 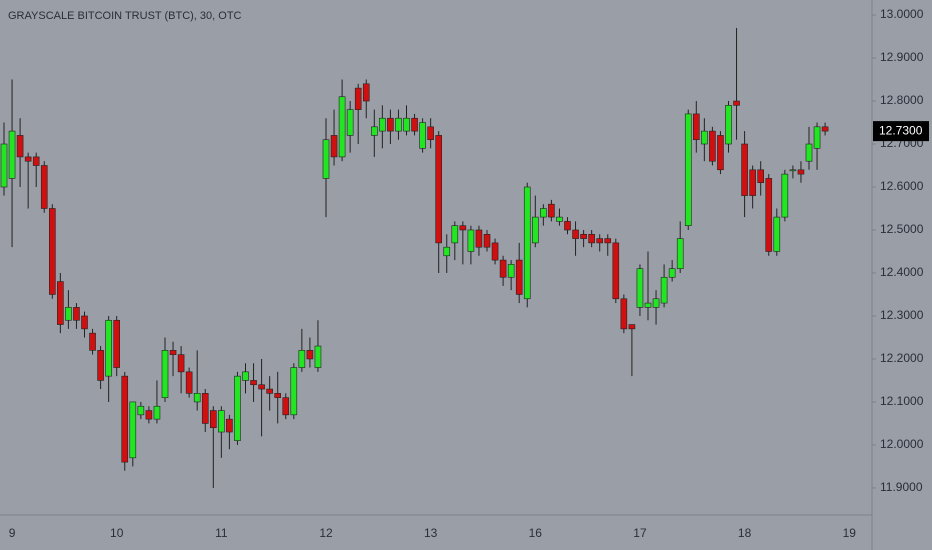 I want to click on y-tick-label: 12.5000, so click(x=902, y=229).